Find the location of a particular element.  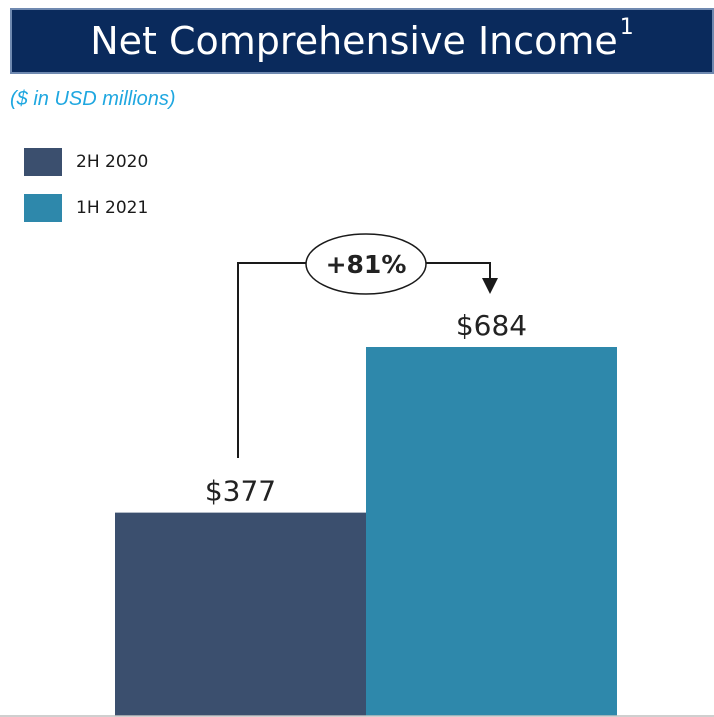

legend-item-1h-2021: 1H 2021 is located at coordinates (86, 208).